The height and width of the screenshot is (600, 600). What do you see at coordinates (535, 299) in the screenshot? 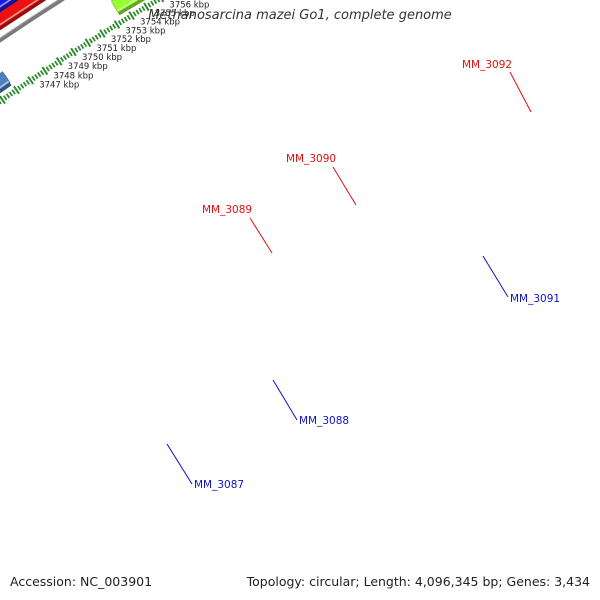
I see `label-mm3091: MM_3091` at bounding box center [535, 299].